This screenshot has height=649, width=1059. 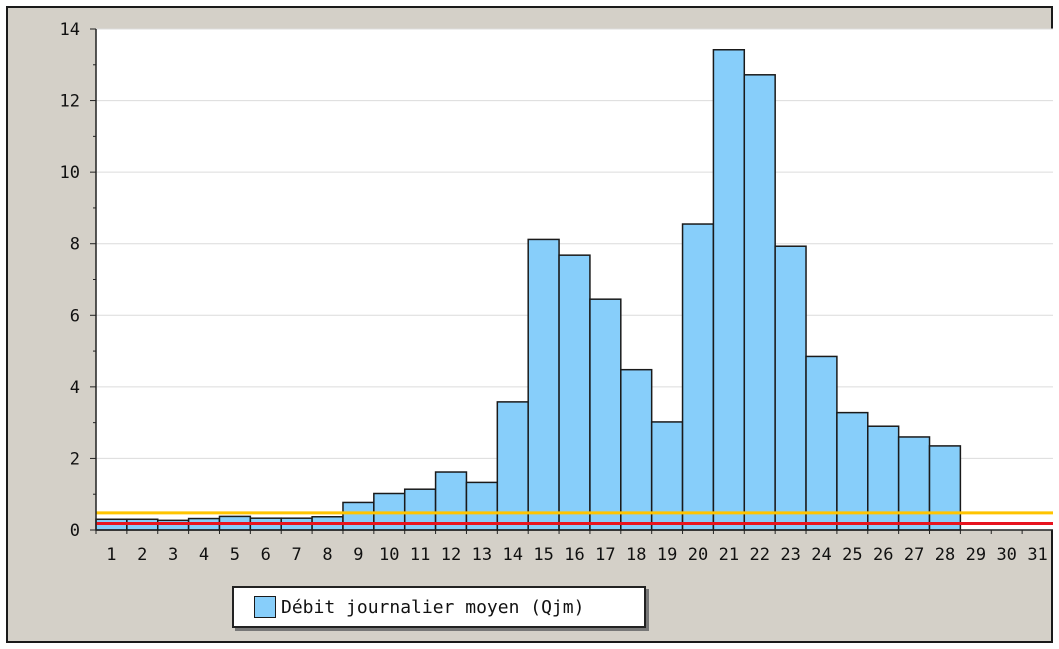 What do you see at coordinates (420, 555) in the screenshot?
I see `x-tick-label: 11` at bounding box center [420, 555].